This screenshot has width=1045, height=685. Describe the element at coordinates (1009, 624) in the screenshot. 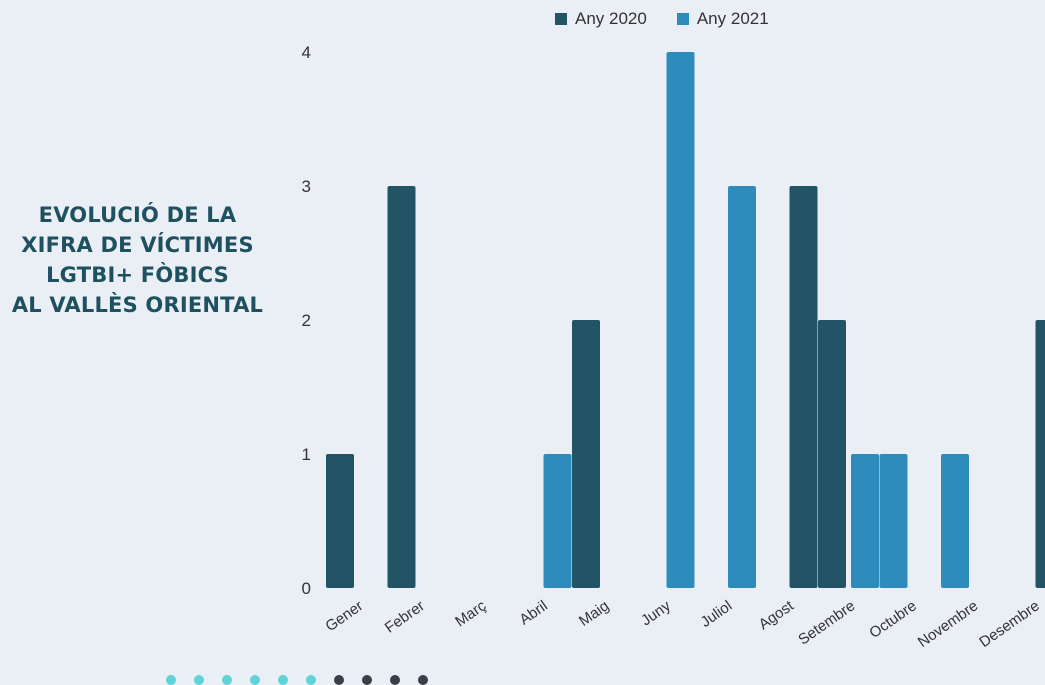

I see `x-tick-label: Desembre` at that location.